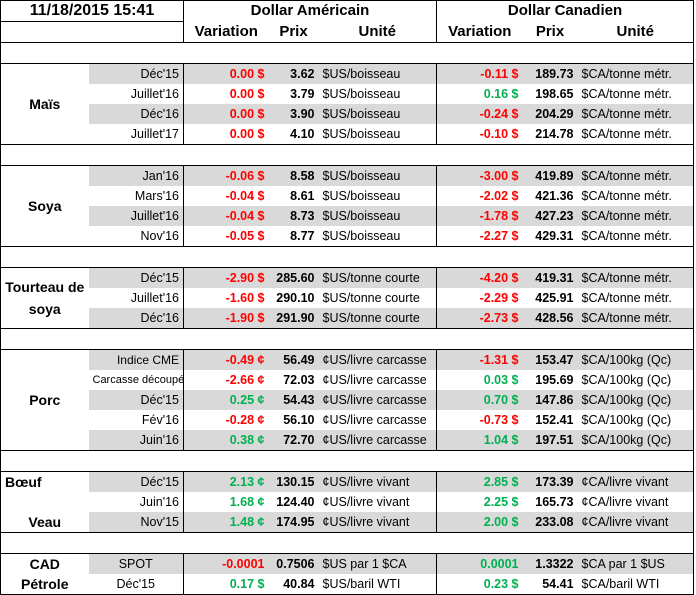 Image resolution: width=696 pixels, height=595 pixels. What do you see at coordinates (44, 584) in the screenshot?
I see `row-category: Pétrole` at bounding box center [44, 584].